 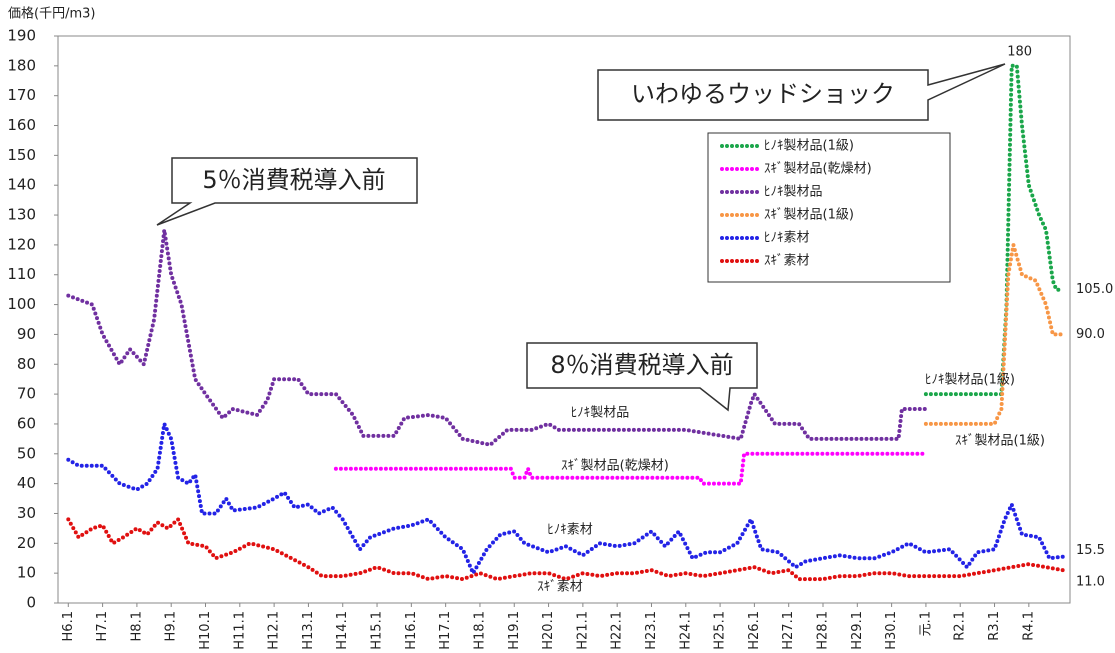 I want to click on legend-label: ﾋﾉｷ製材品, so click(x=793, y=192).